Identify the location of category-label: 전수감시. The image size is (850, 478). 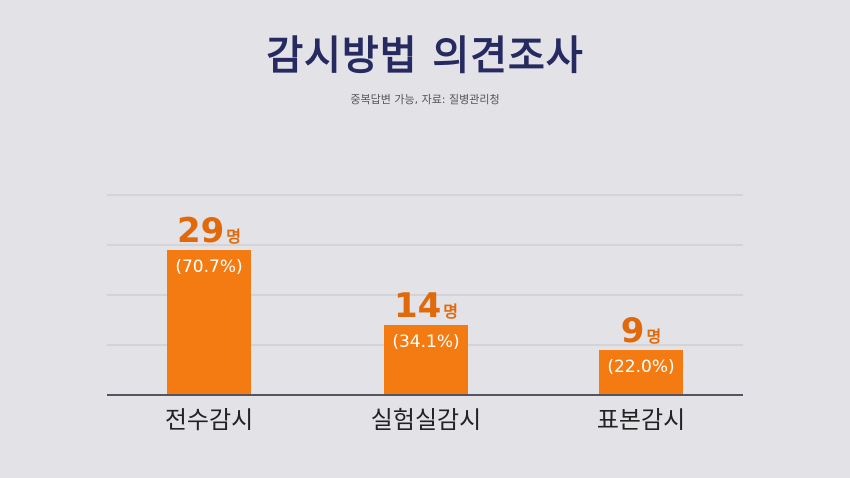
(209, 420).